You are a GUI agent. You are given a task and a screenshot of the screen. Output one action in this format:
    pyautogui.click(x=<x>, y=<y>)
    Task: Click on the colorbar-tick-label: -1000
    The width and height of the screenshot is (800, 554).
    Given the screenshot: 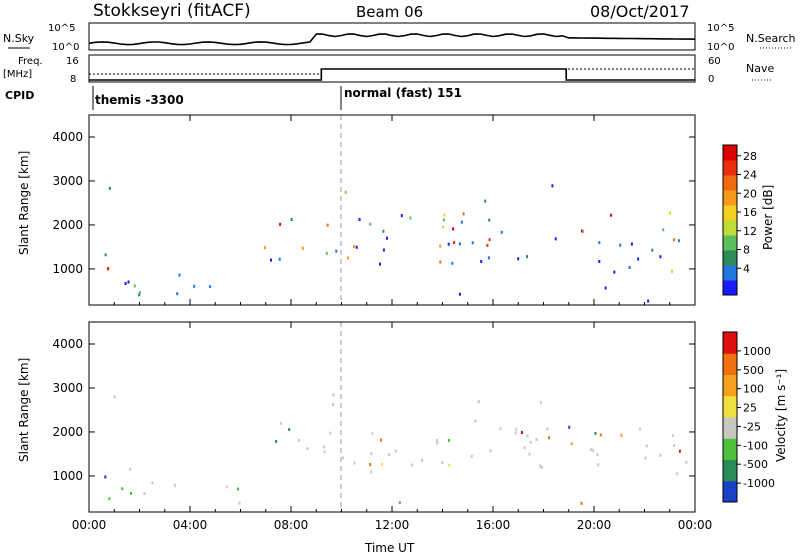 What is the action you would take?
    pyautogui.click(x=759, y=483)
    